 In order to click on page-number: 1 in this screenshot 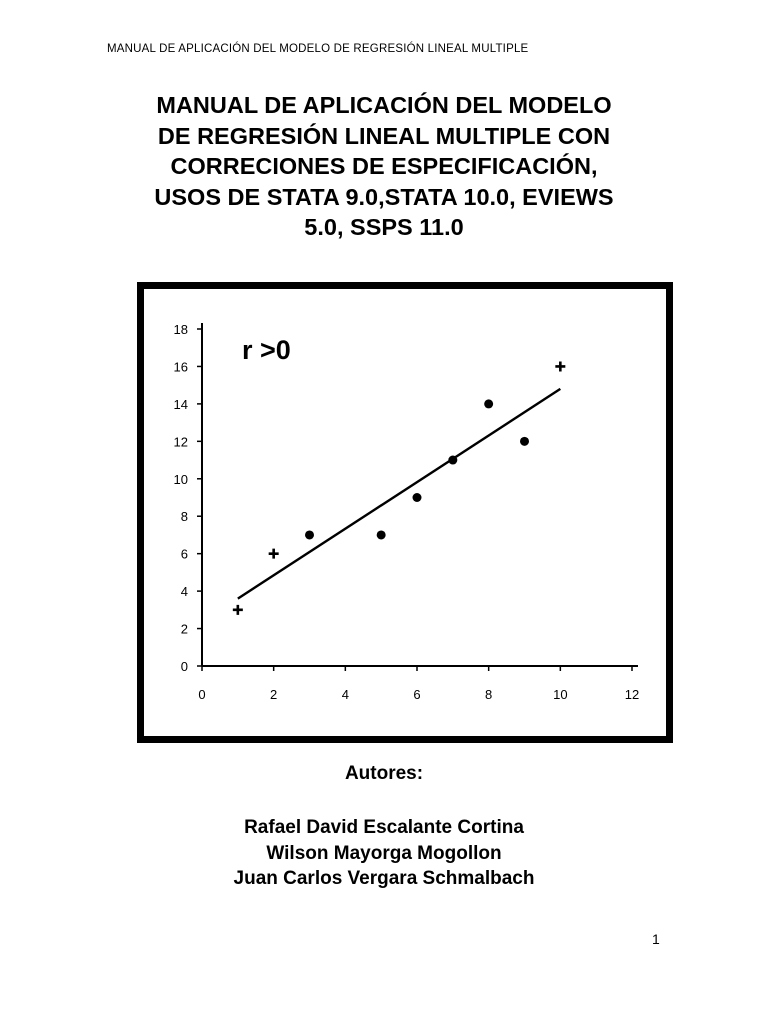, I will do `click(656, 939)`.